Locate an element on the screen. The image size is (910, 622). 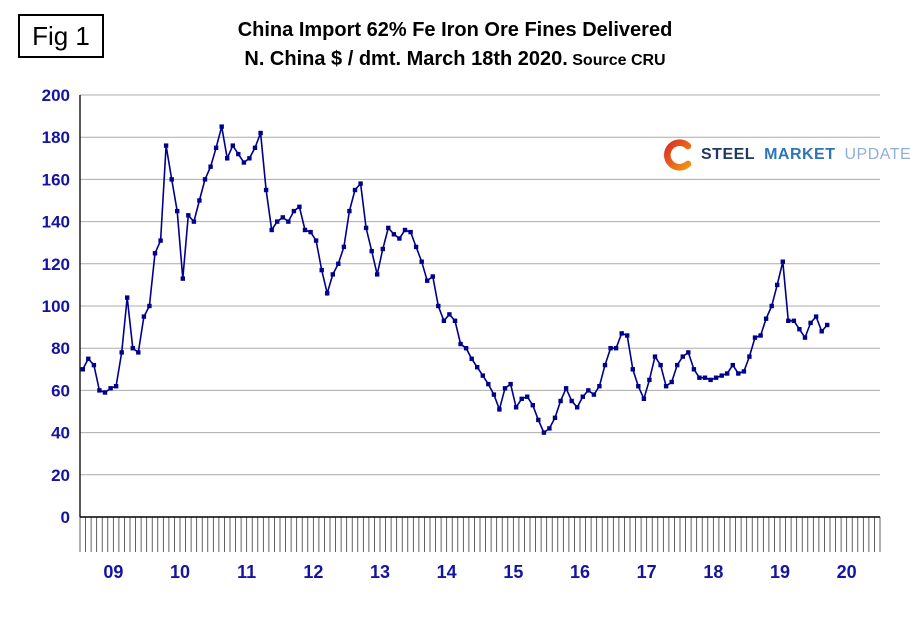
x-axis-year-label: 19 is located at coordinates (780, 572).